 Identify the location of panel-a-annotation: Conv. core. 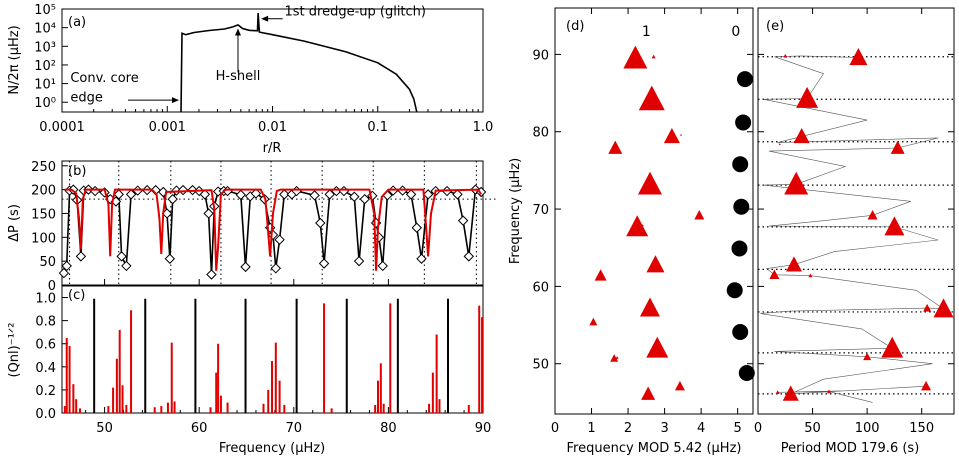
(104, 78).